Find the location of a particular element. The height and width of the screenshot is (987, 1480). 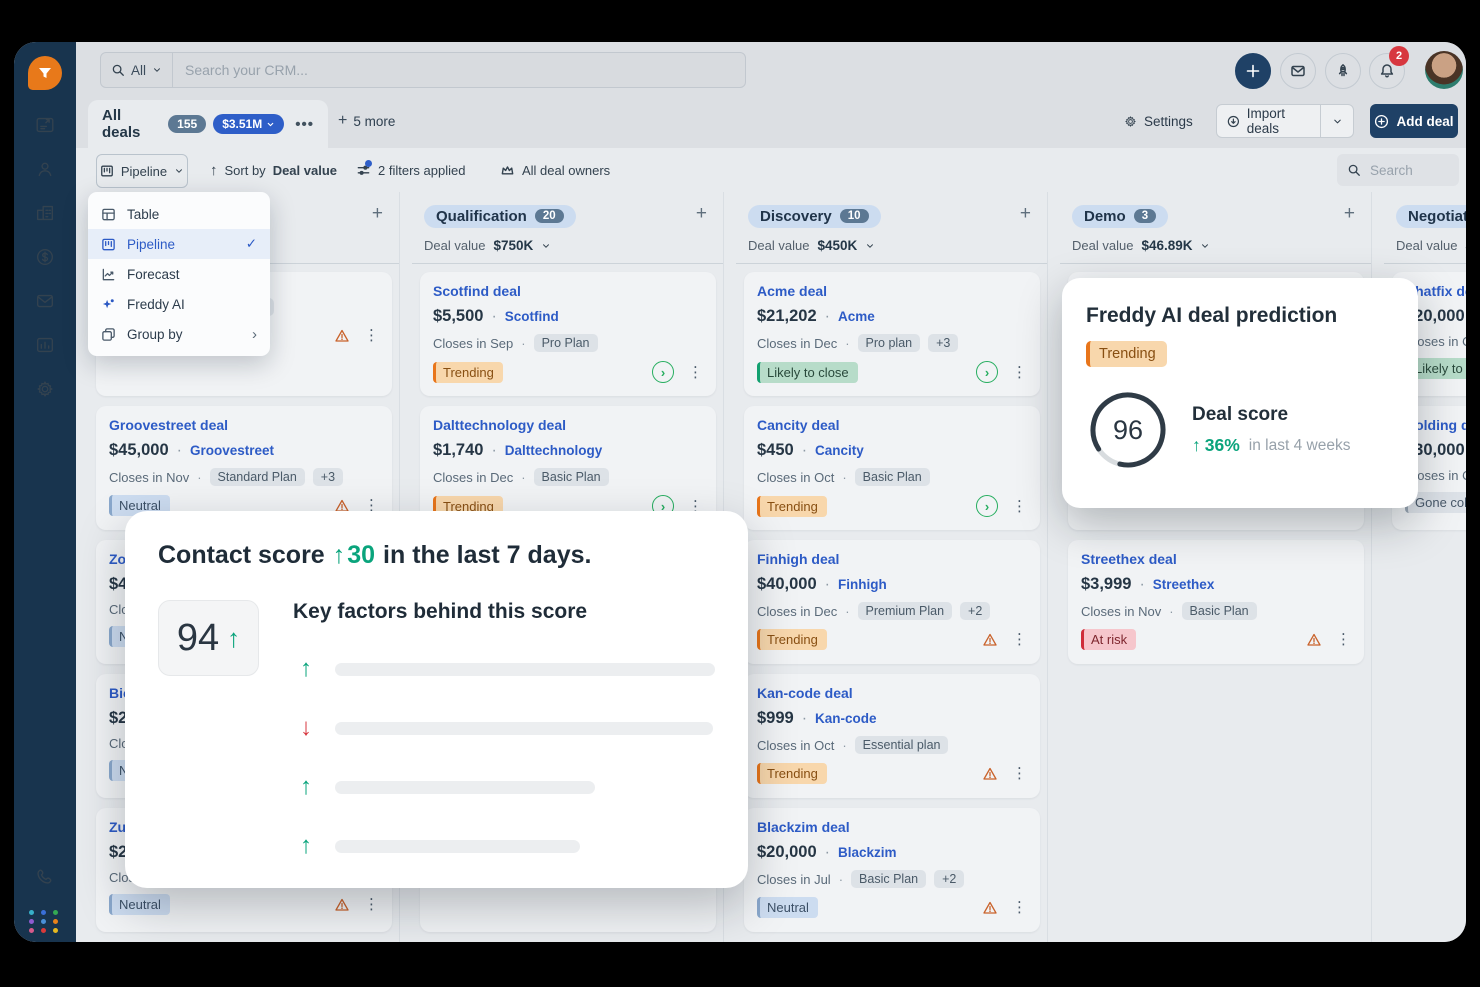

menu-item-group-by: Group by › is located at coordinates (179, 334).